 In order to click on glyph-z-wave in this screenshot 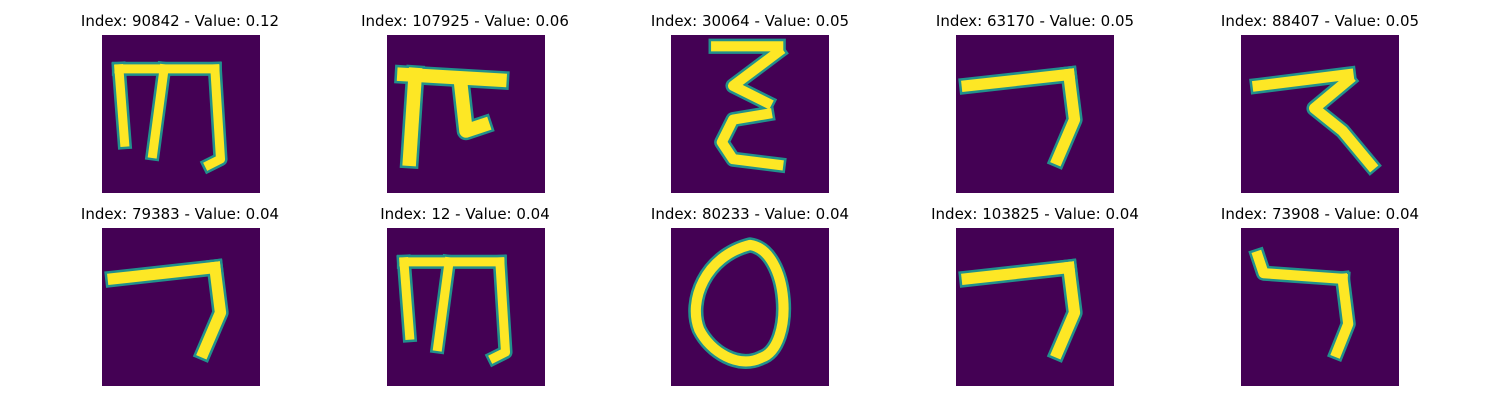, I will do `click(1320, 114)`.